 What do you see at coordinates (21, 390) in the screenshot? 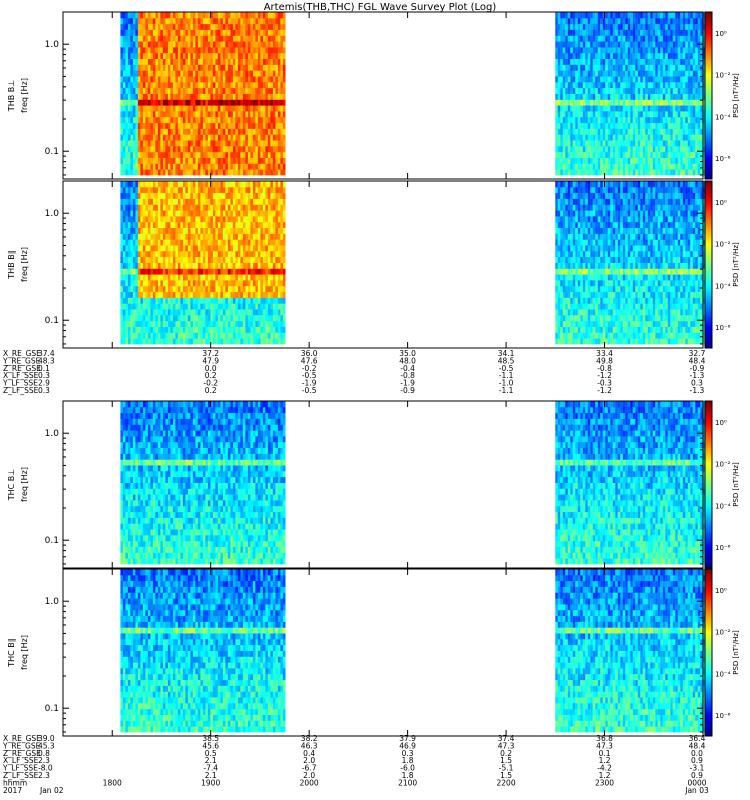
I see `ephemeris-row-label: Z_LF_SSE` at bounding box center [21, 390].